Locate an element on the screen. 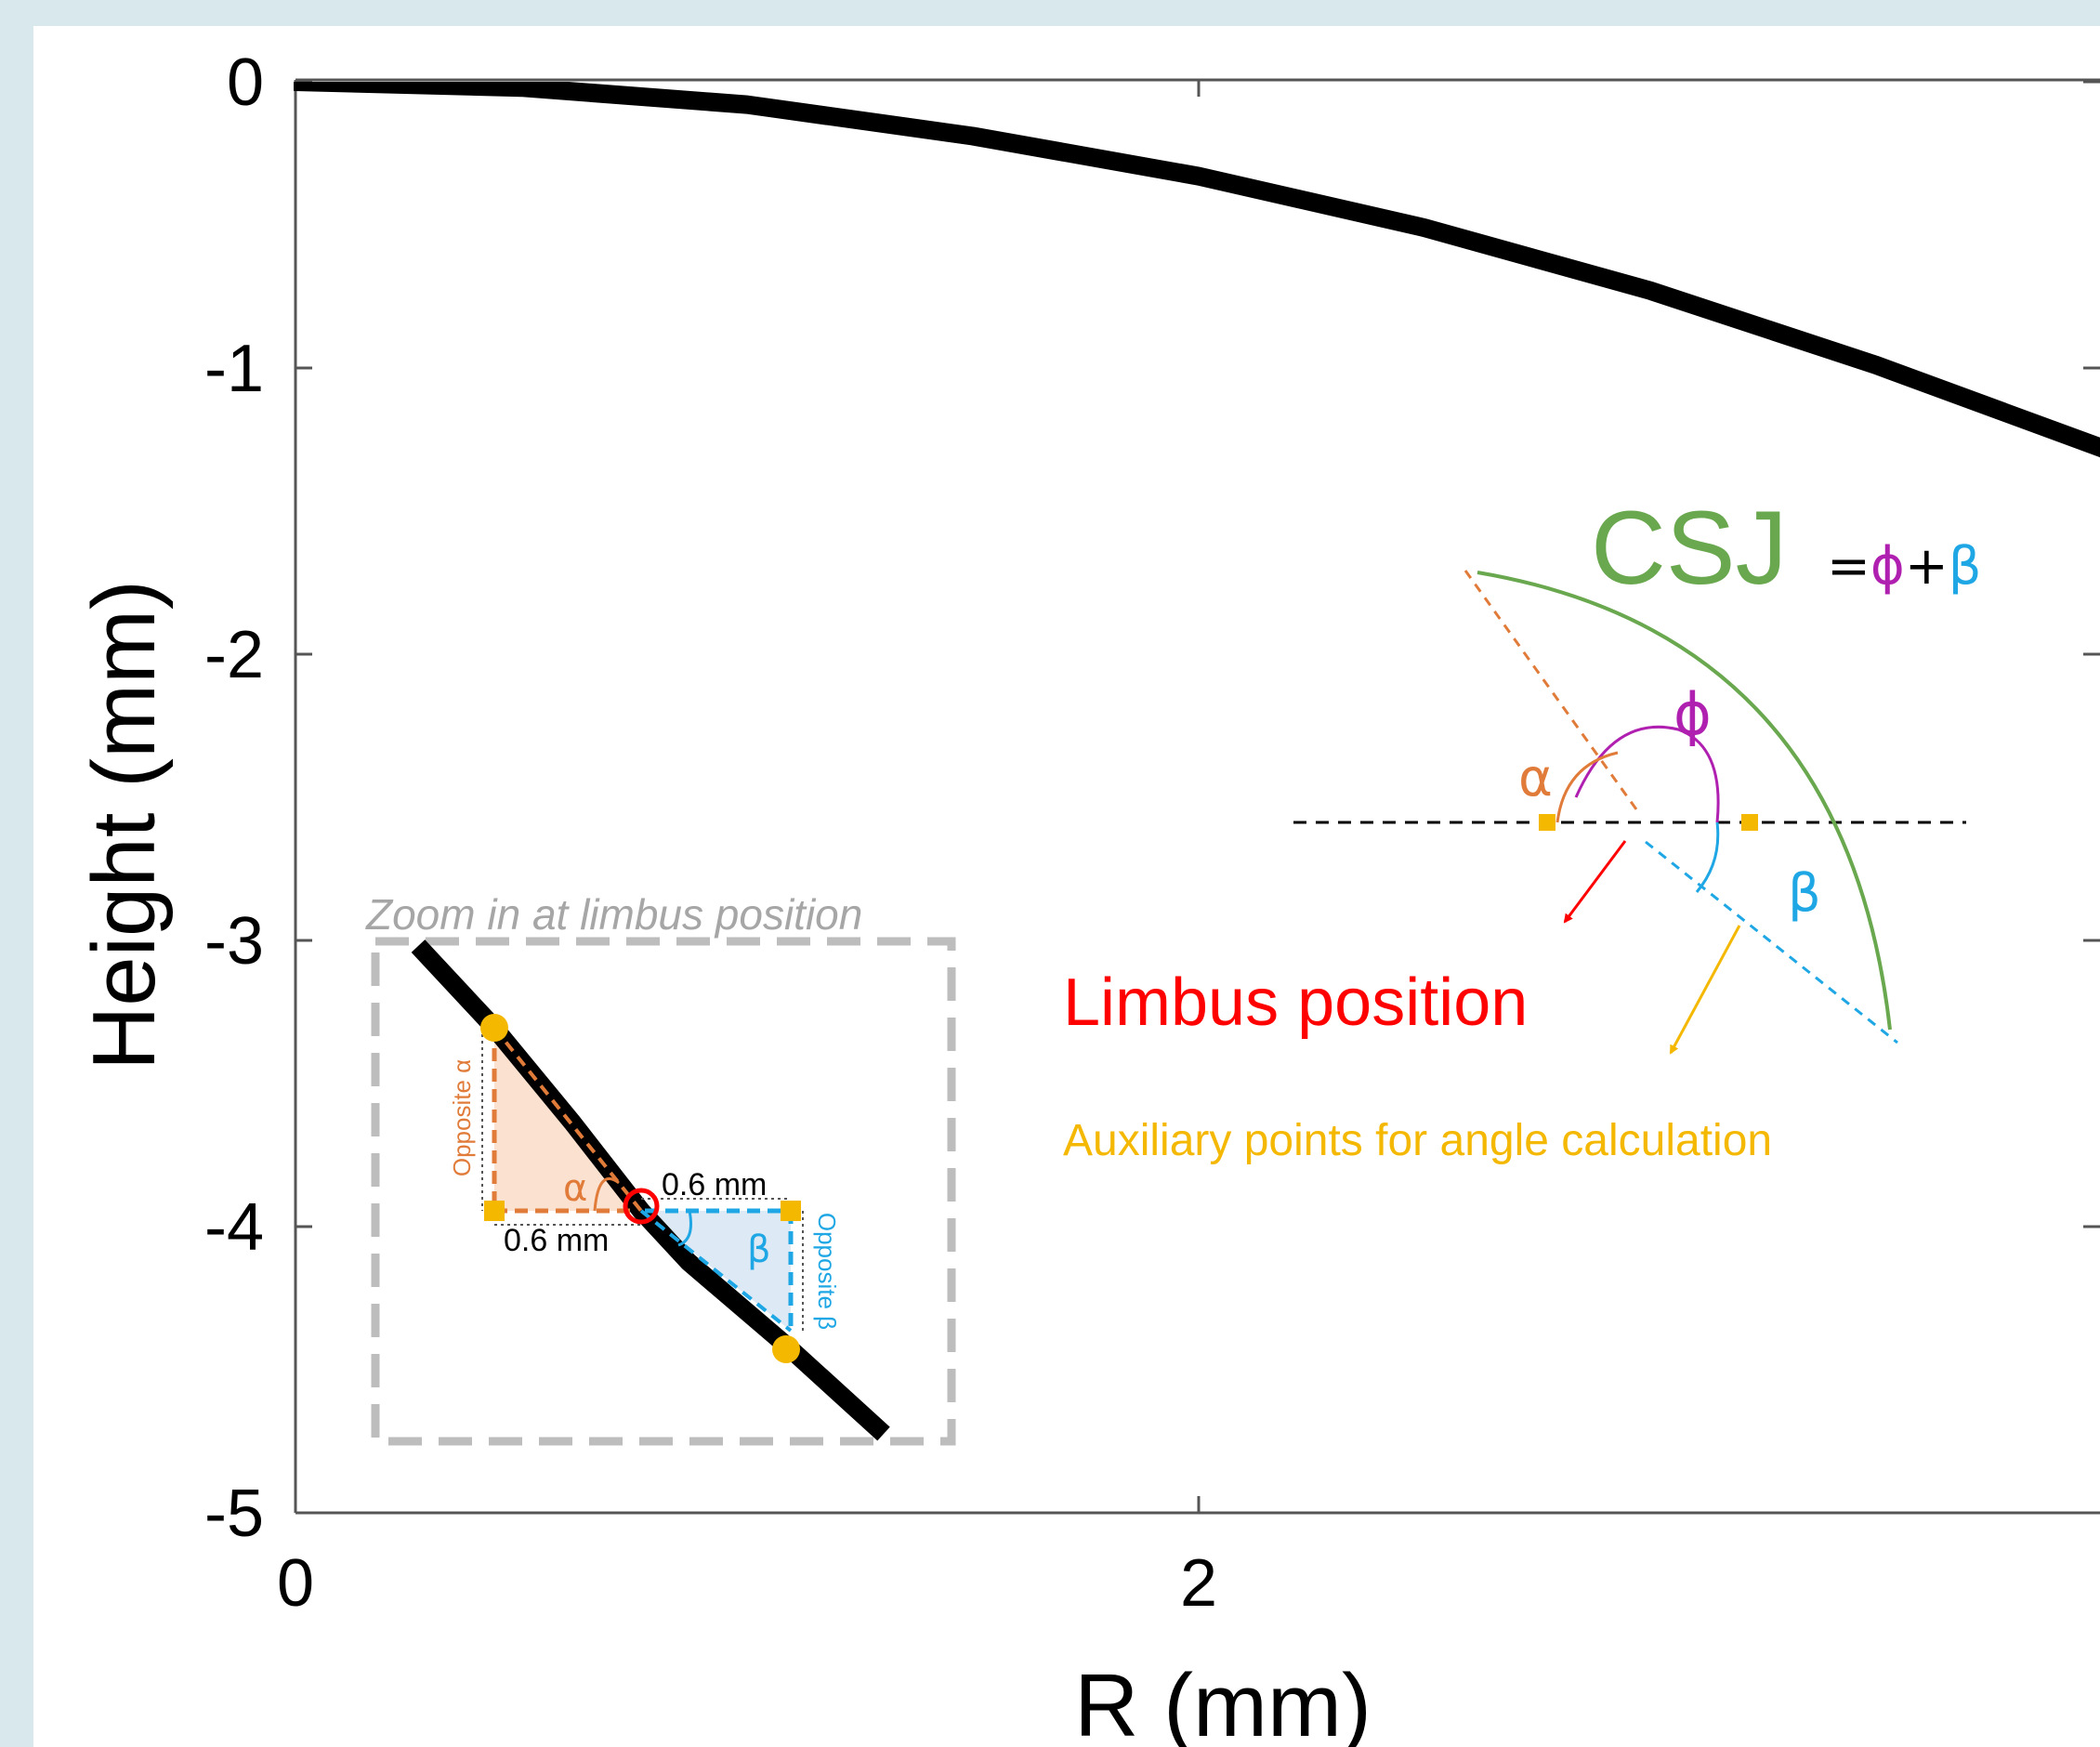  alpha-arc is located at coordinates (1587, 787).